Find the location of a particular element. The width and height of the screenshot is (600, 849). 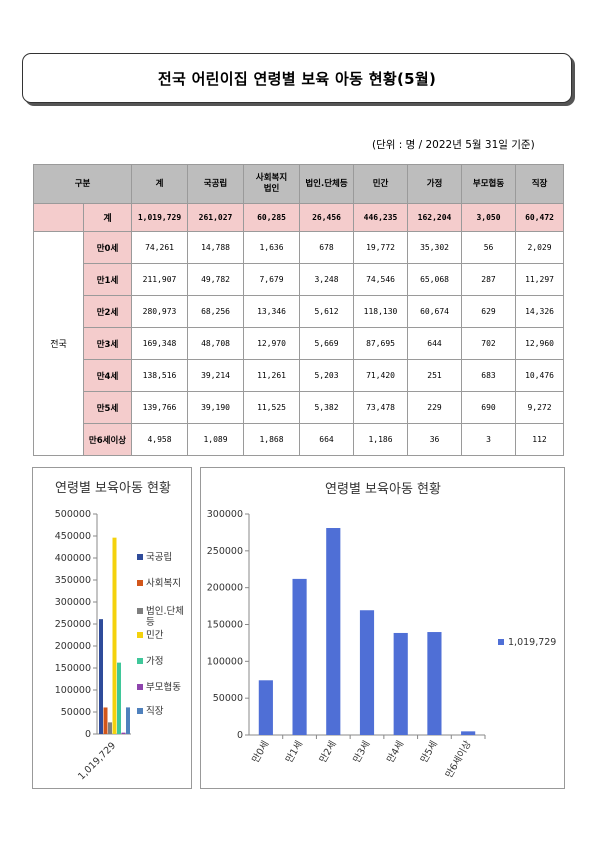

value-cell: 139,766 is located at coordinates (160, 407).